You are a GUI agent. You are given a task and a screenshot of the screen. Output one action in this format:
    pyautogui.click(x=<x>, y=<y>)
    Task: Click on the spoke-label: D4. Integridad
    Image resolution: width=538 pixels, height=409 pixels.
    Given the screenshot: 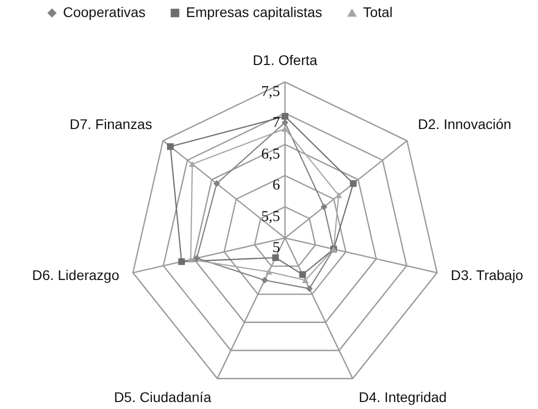 What is the action you would take?
    pyautogui.click(x=402, y=397)
    